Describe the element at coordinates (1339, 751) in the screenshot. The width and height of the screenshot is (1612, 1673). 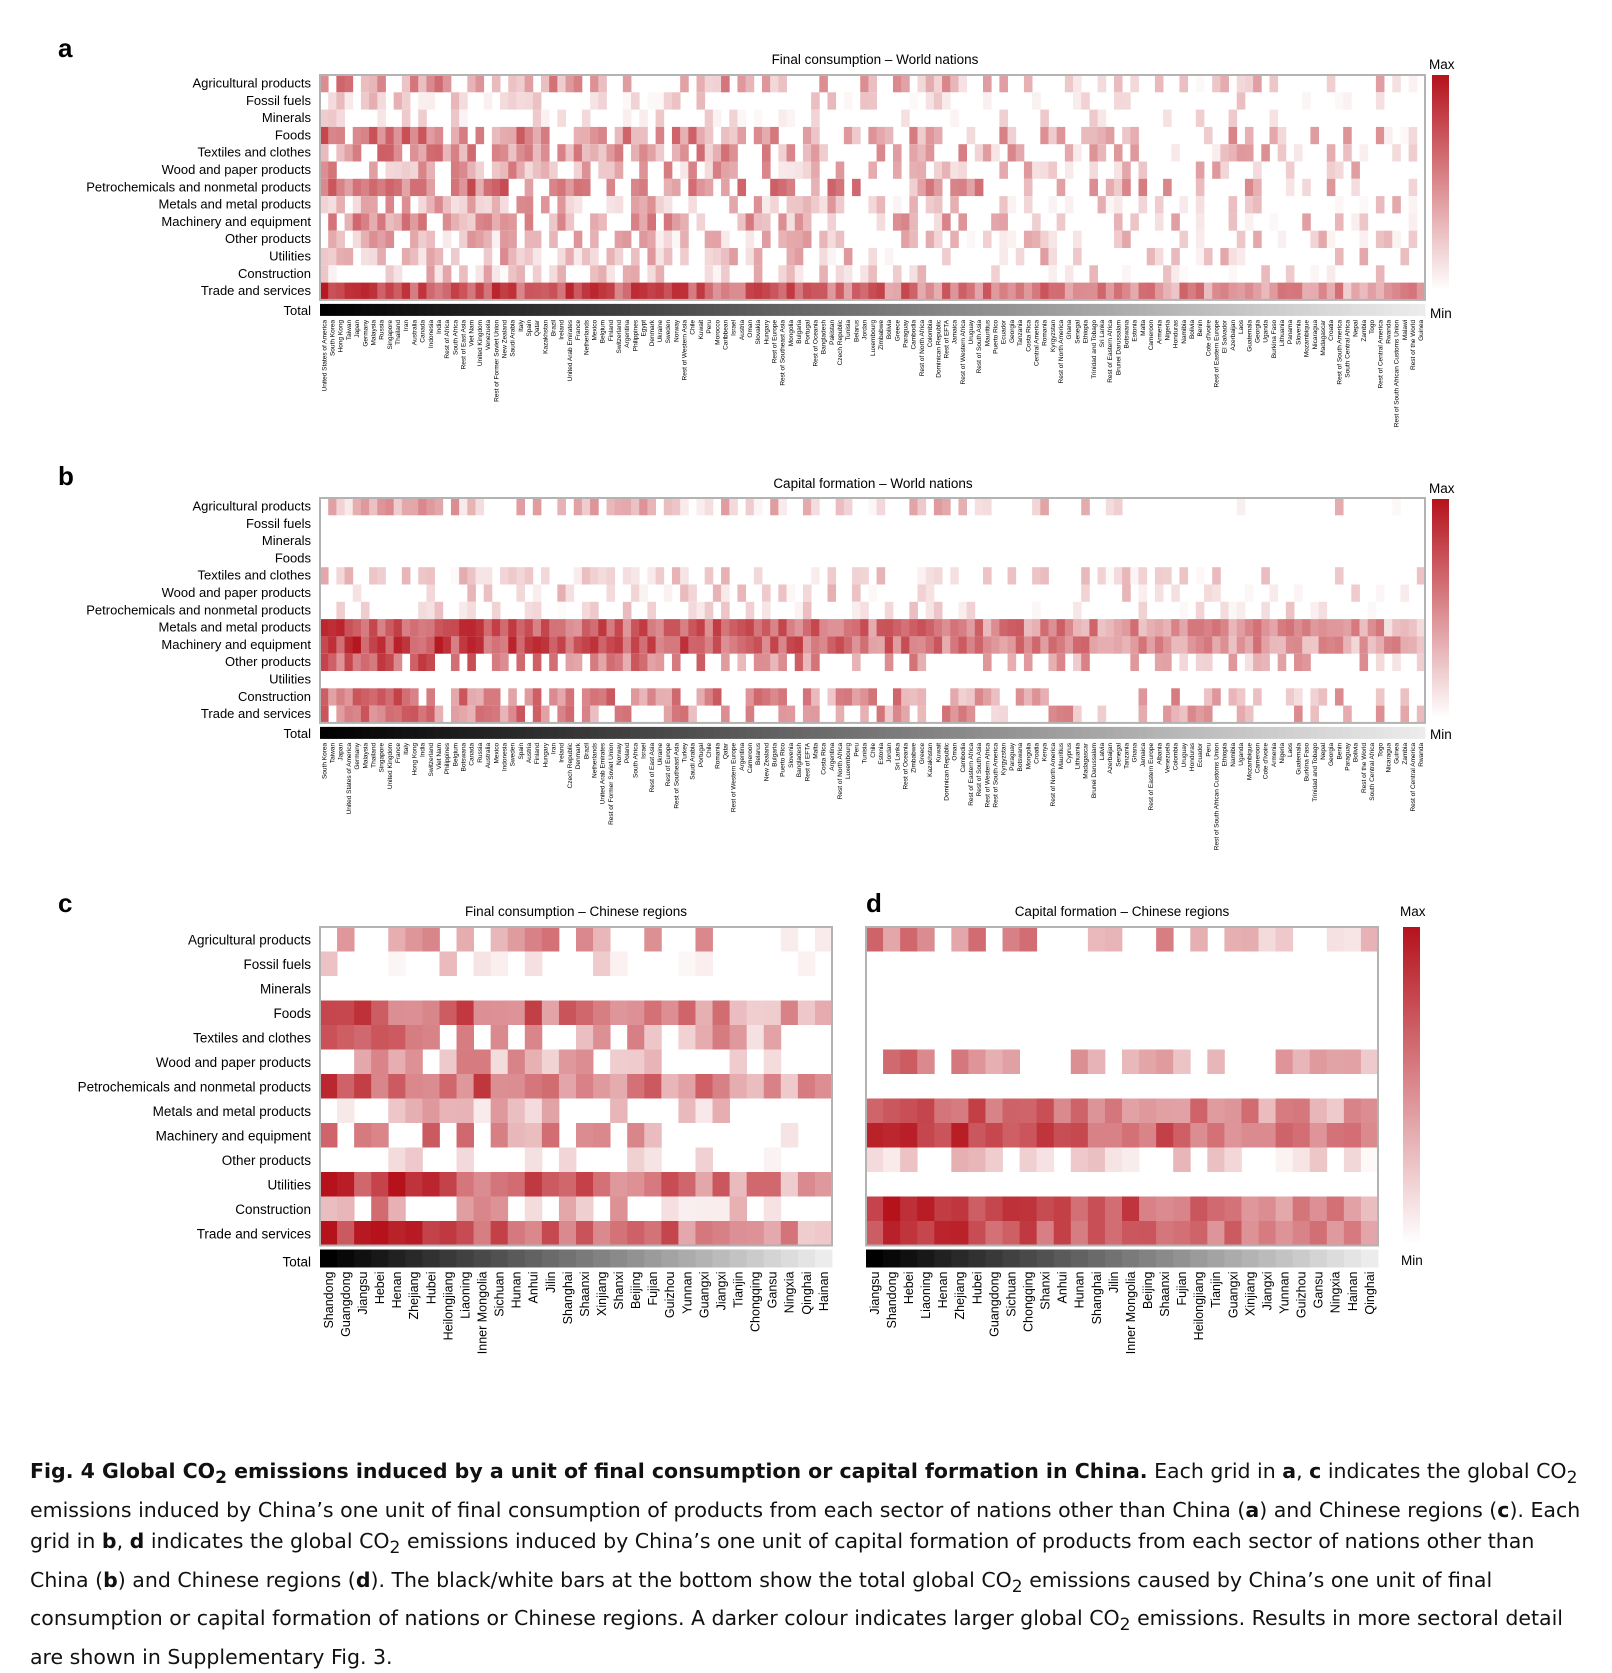
I see `column-label: Benin` at that location.